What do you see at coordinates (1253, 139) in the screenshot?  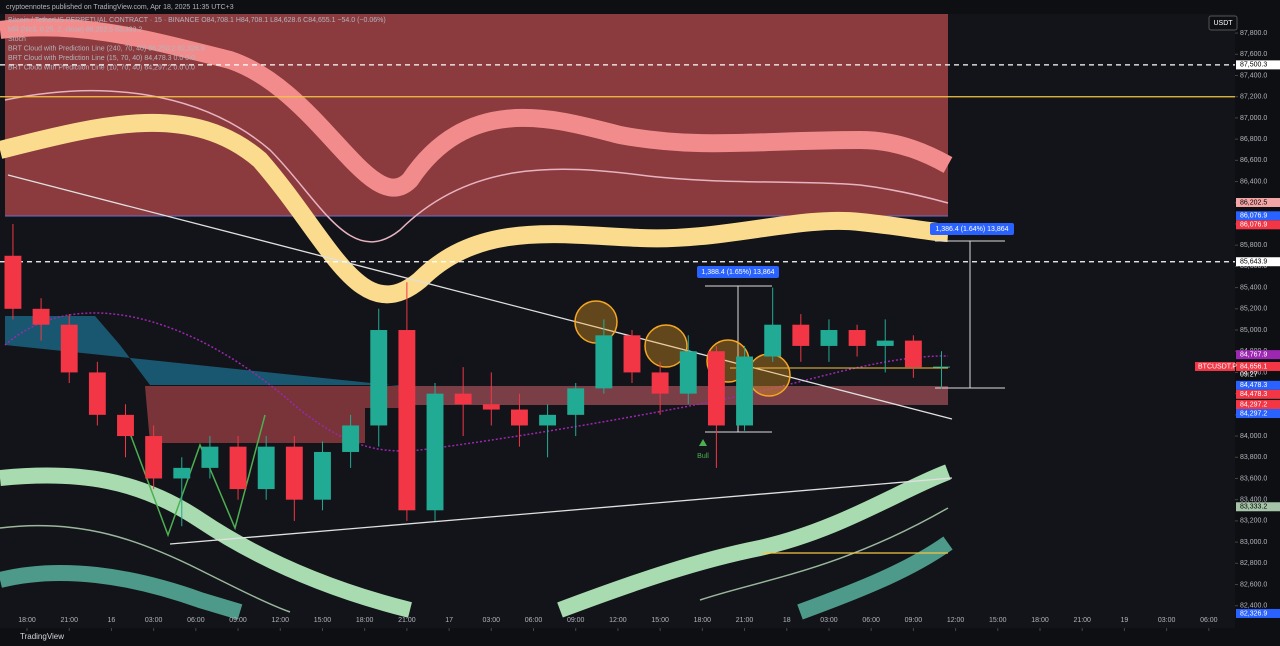 I see `y-tick-label: 86,800.0` at bounding box center [1253, 139].